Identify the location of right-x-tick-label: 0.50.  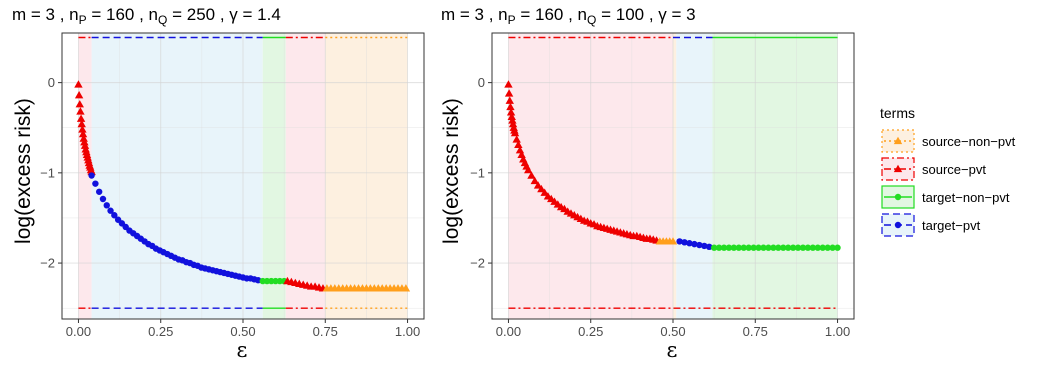
(672, 331).